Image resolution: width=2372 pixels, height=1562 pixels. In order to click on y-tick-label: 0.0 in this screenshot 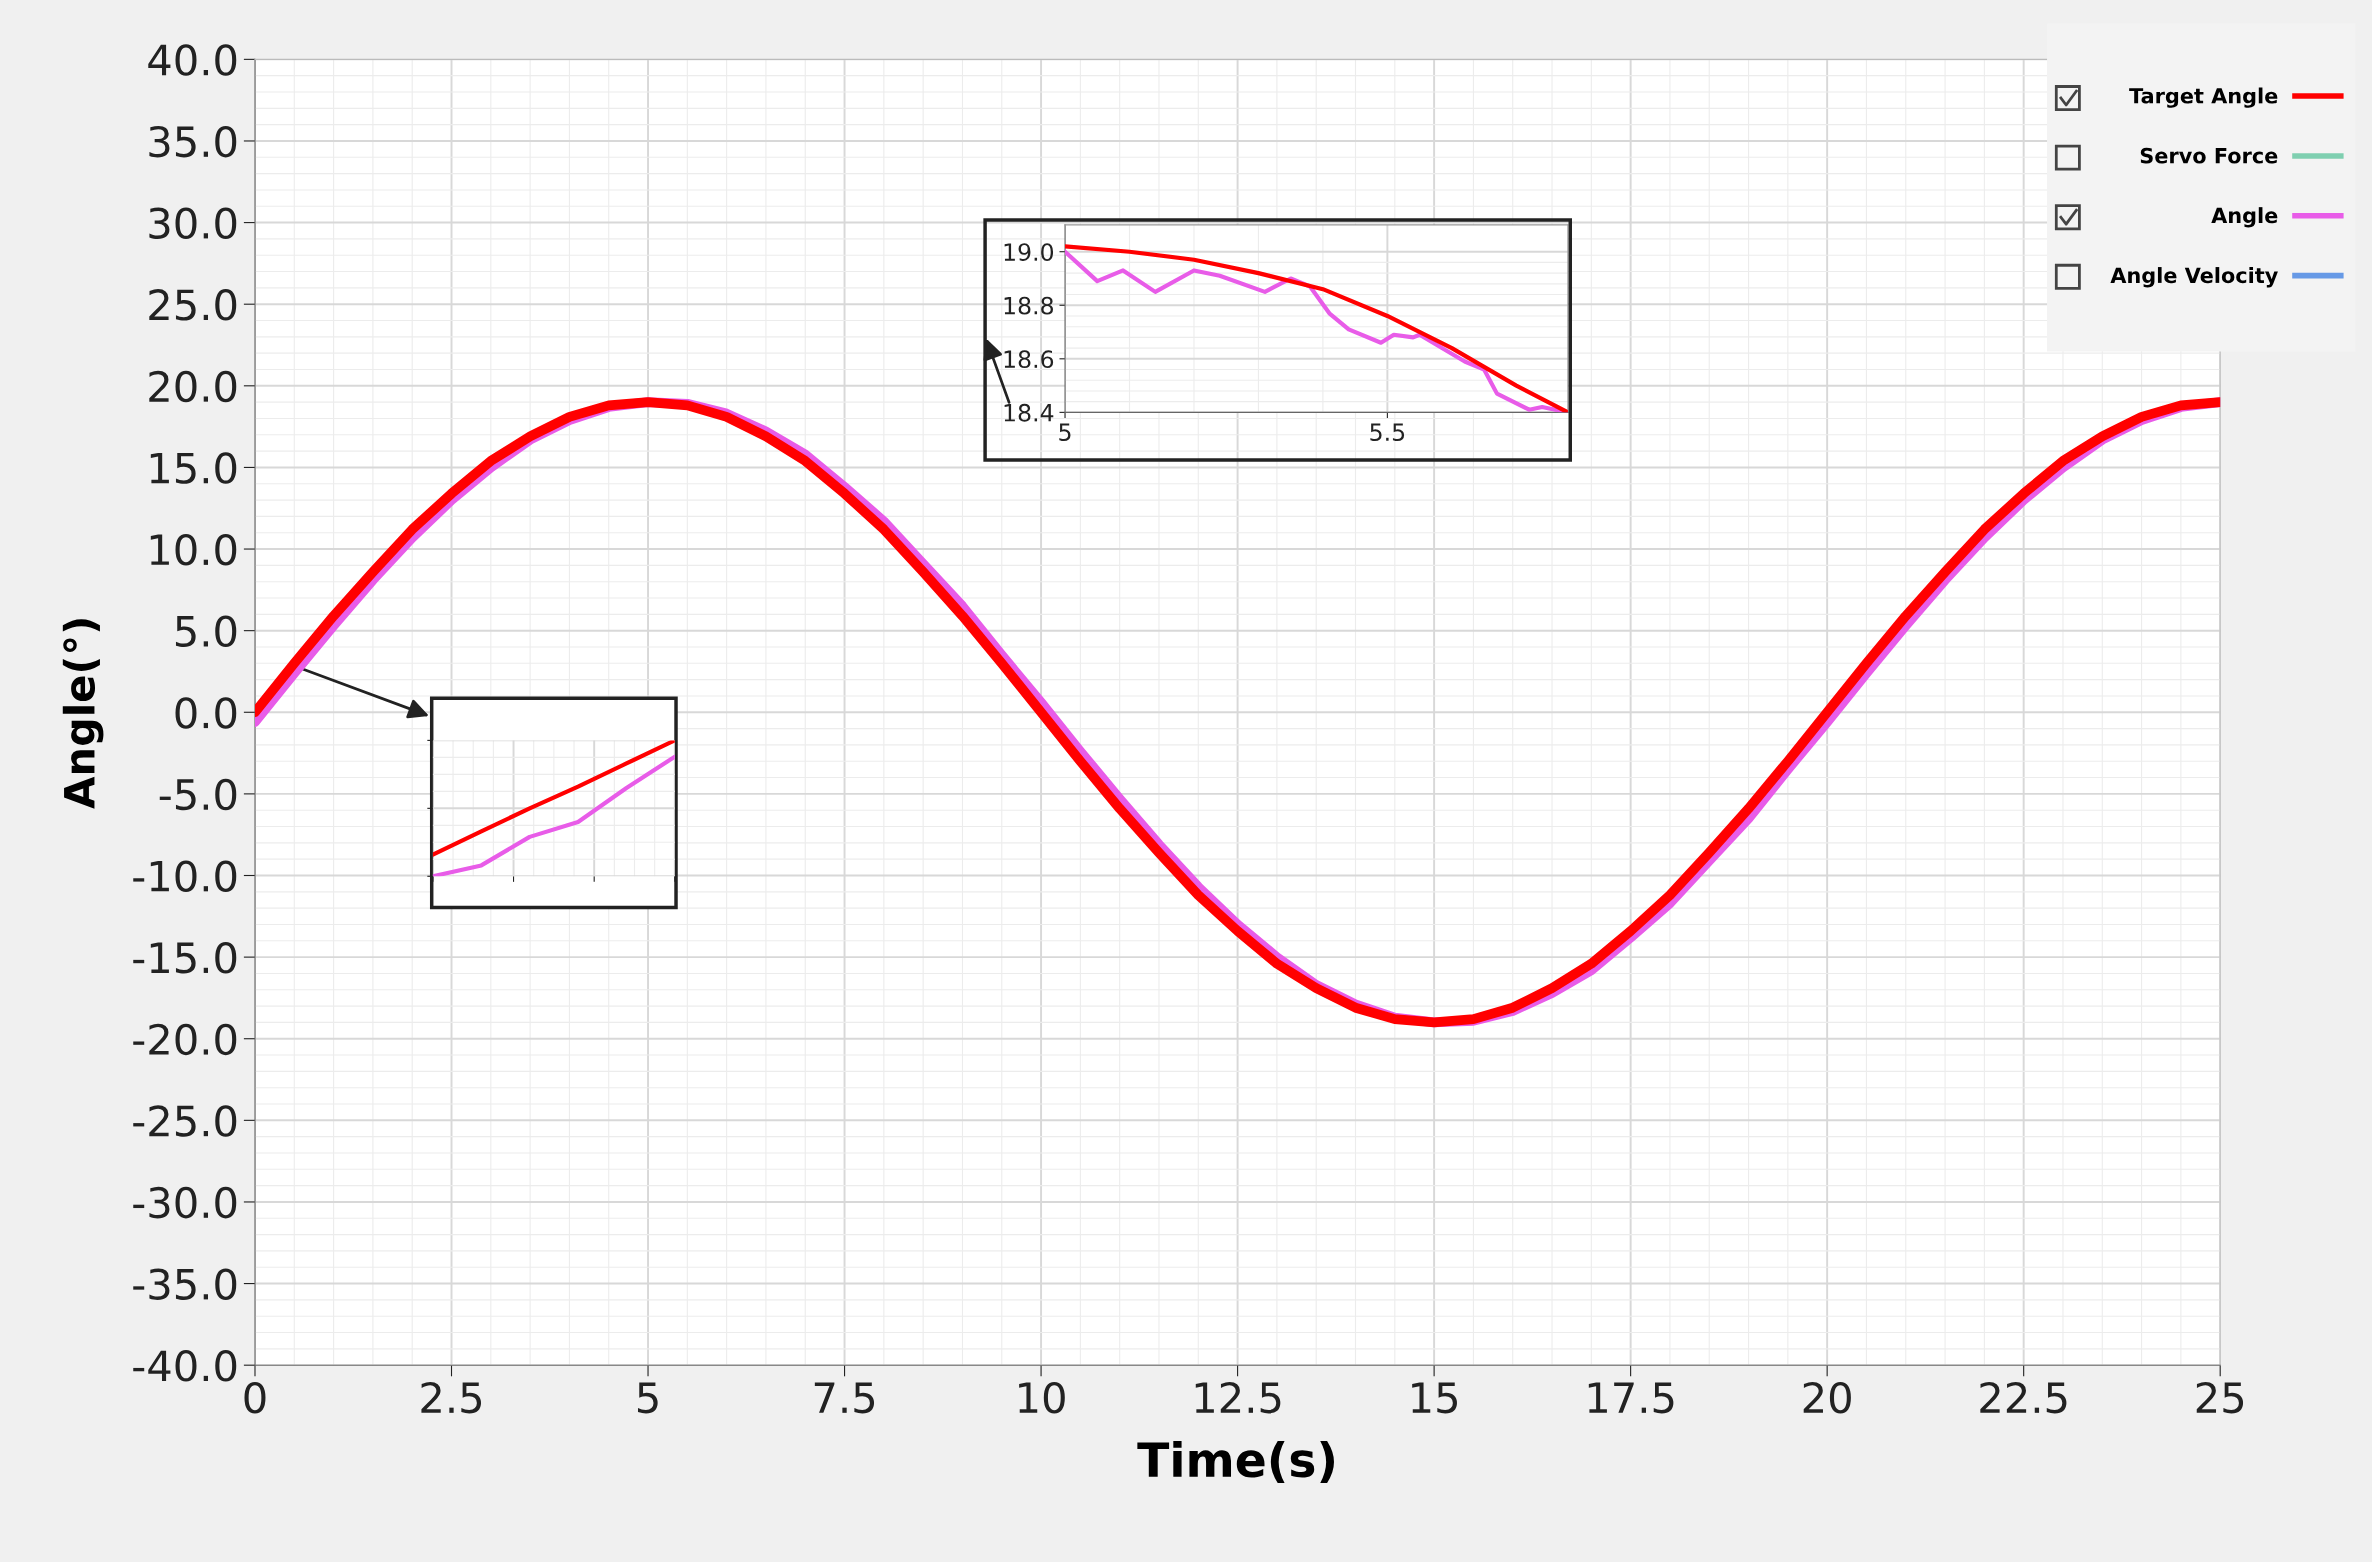, I will do `click(206, 713)`.